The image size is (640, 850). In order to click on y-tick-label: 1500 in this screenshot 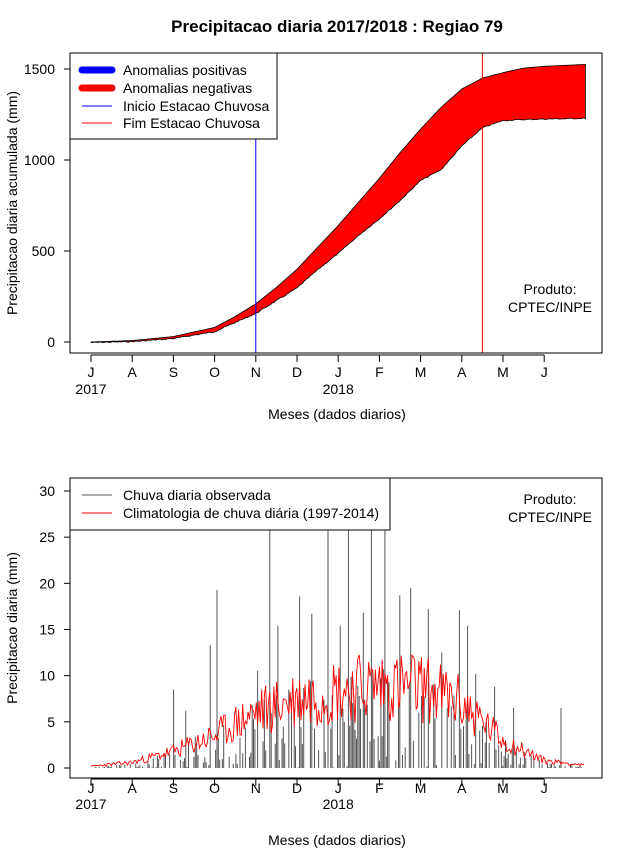, I will do `click(39, 69)`.